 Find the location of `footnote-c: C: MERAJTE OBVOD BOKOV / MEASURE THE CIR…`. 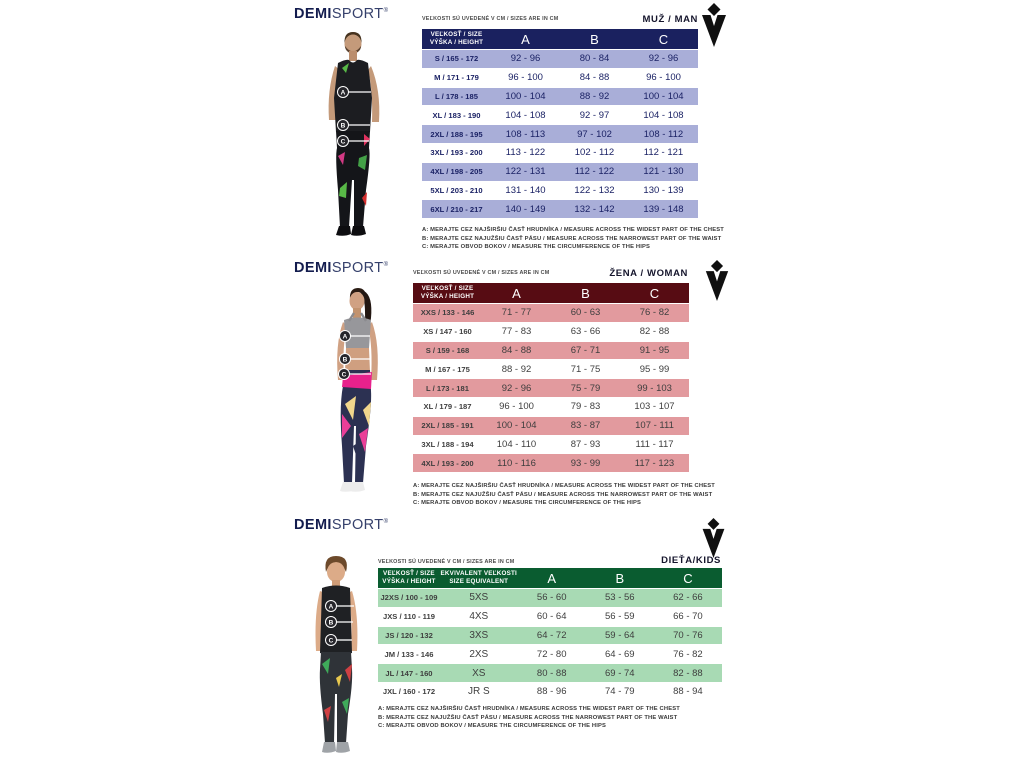

footnote-c: C: MERAJTE OBVOD BOKOV / MEASURE THE CIR… is located at coordinates (492, 726).